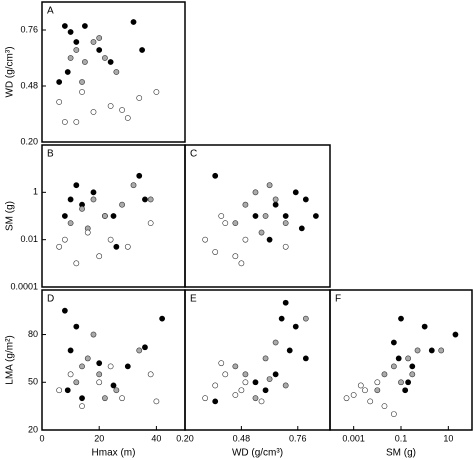 This screenshot has width=474, height=460. I want to click on x-axis-title: Hmax (m), so click(114, 453).